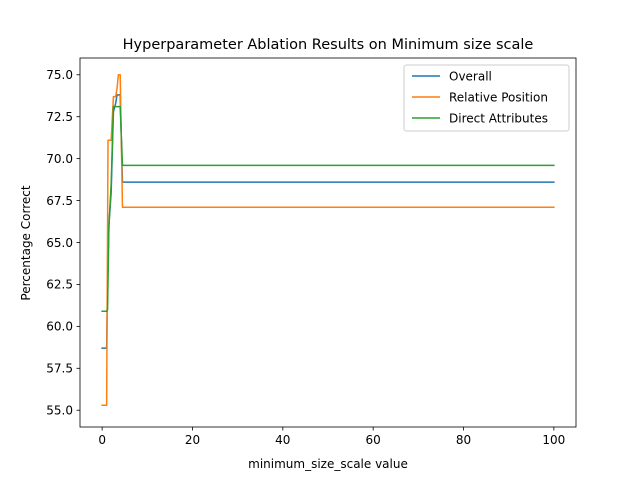 This screenshot has width=640, height=480. I want to click on y-tick-label: 65.0, so click(59, 243).